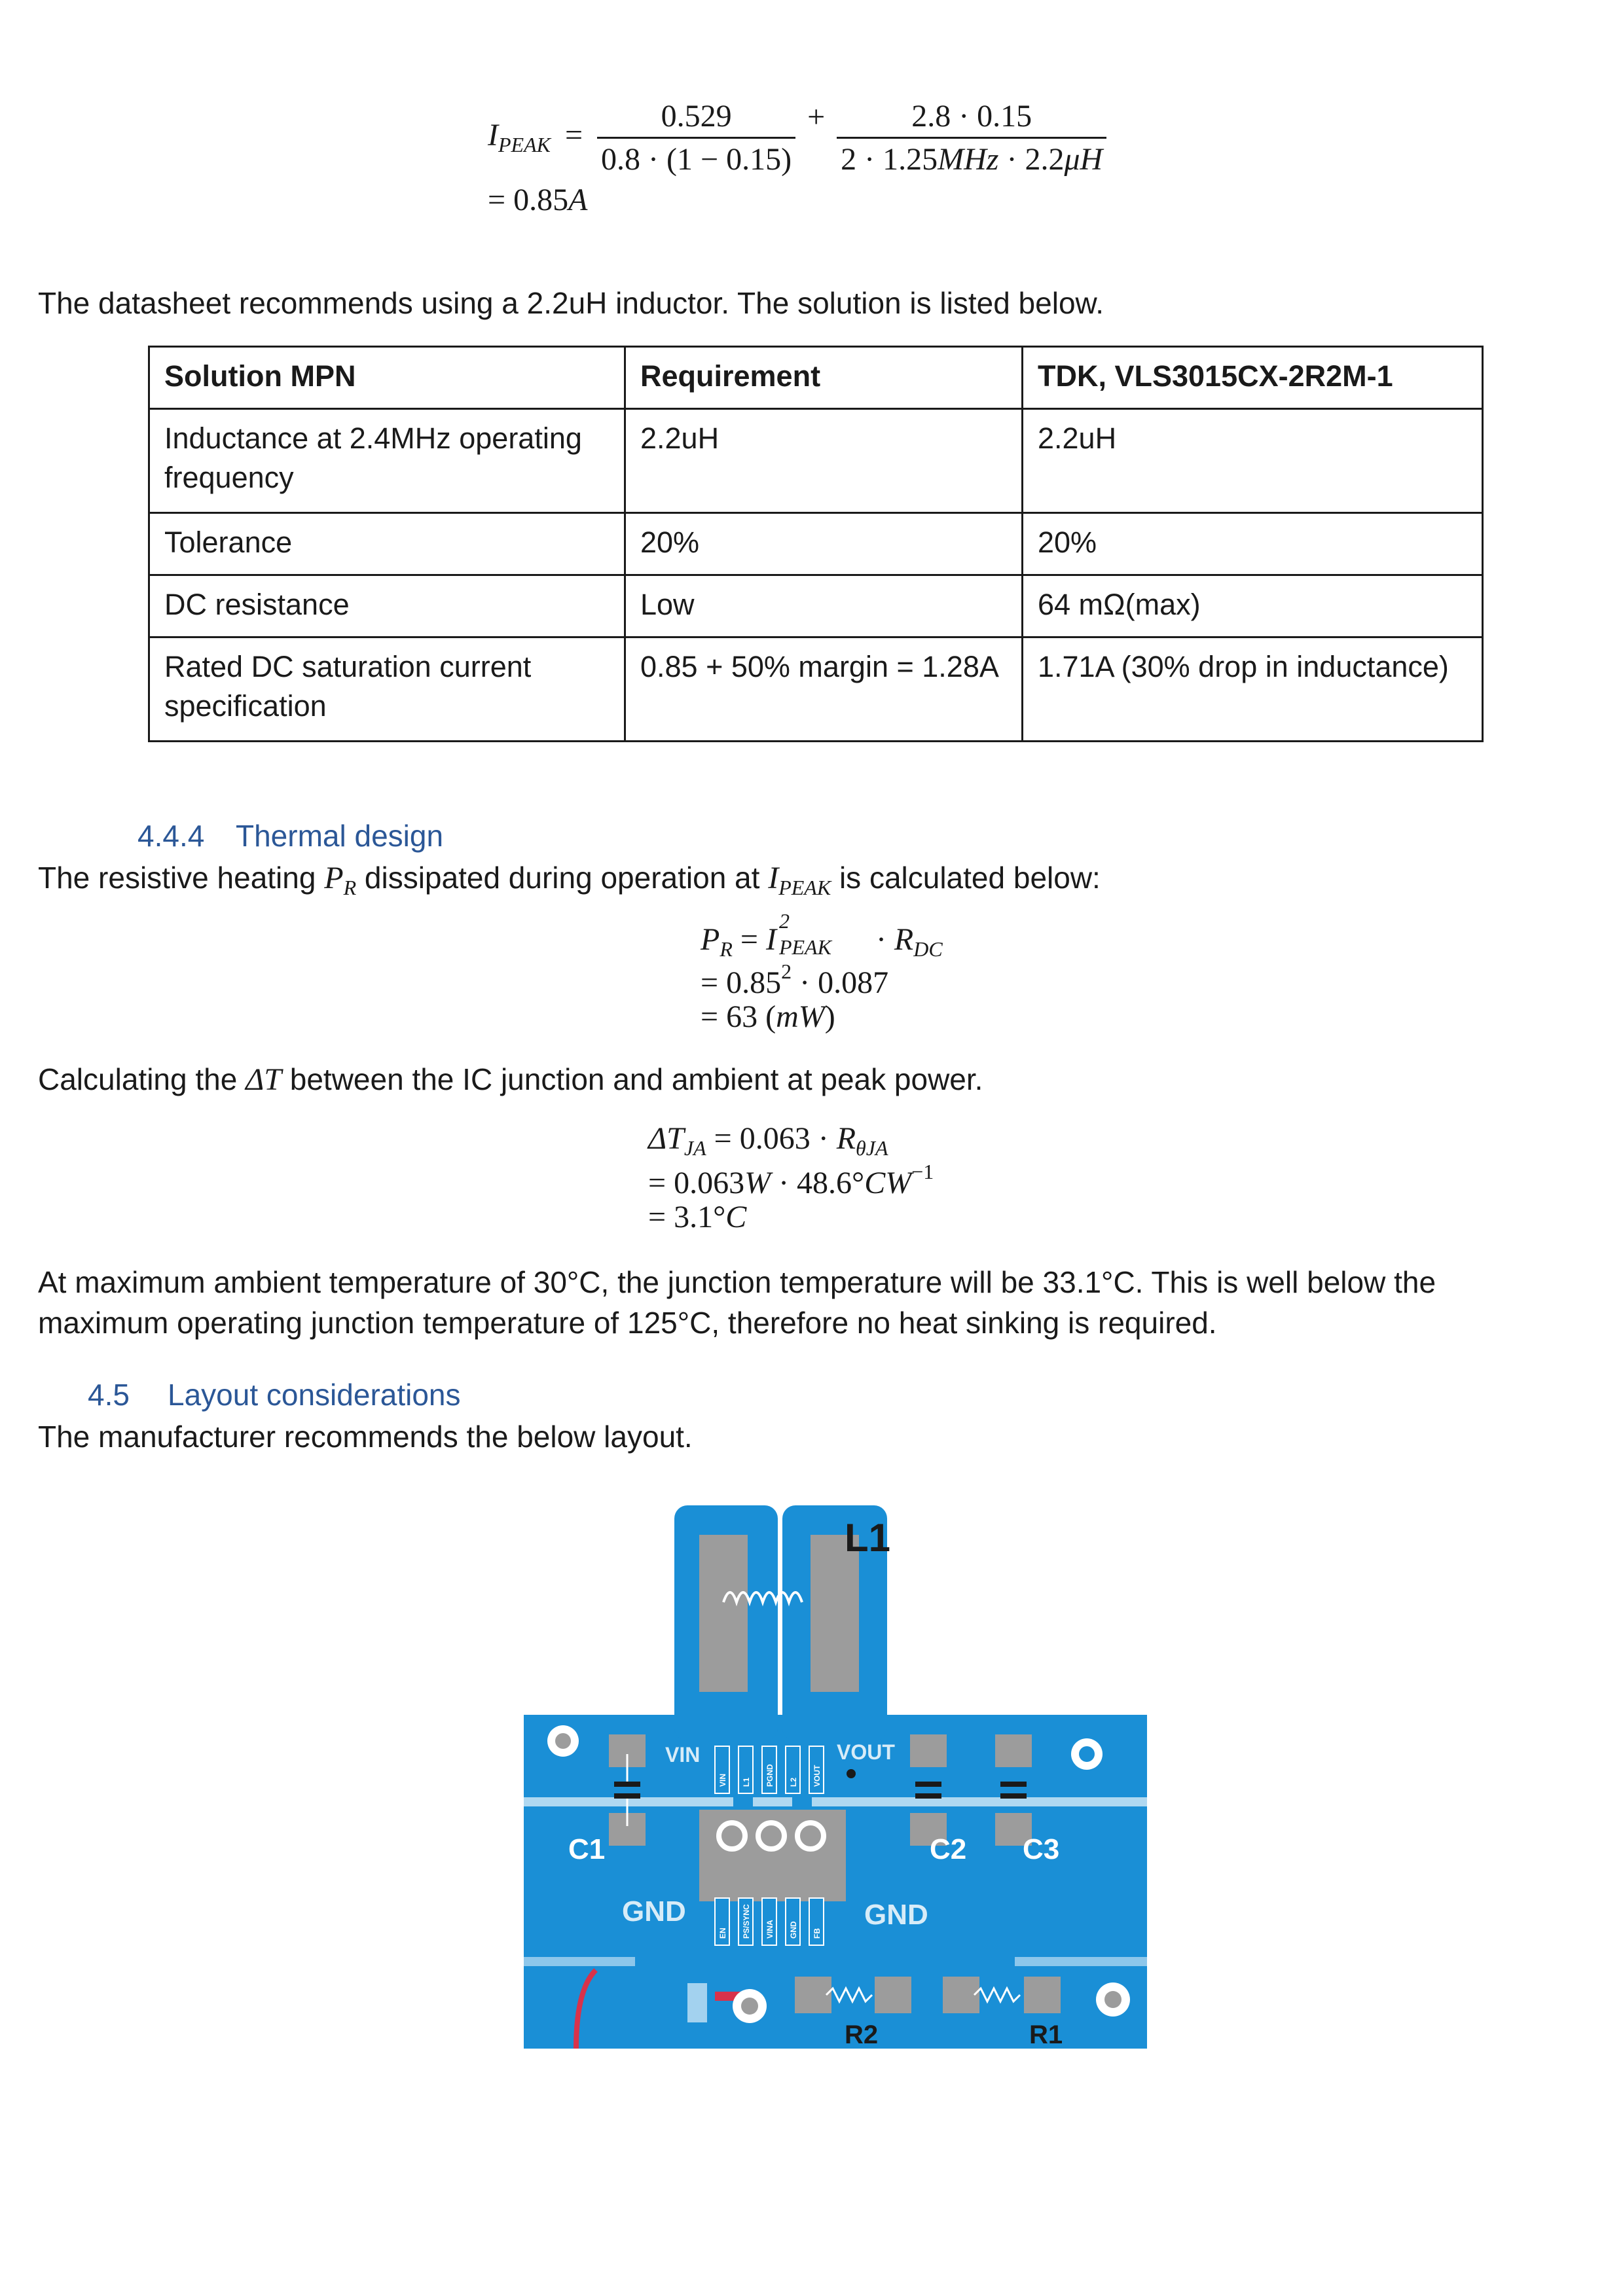  Describe the element at coordinates (696, 137) in the screenshot. I see `ipeak-fraction-1: 0.529 0.8 · (1 − 0.15)` at that location.